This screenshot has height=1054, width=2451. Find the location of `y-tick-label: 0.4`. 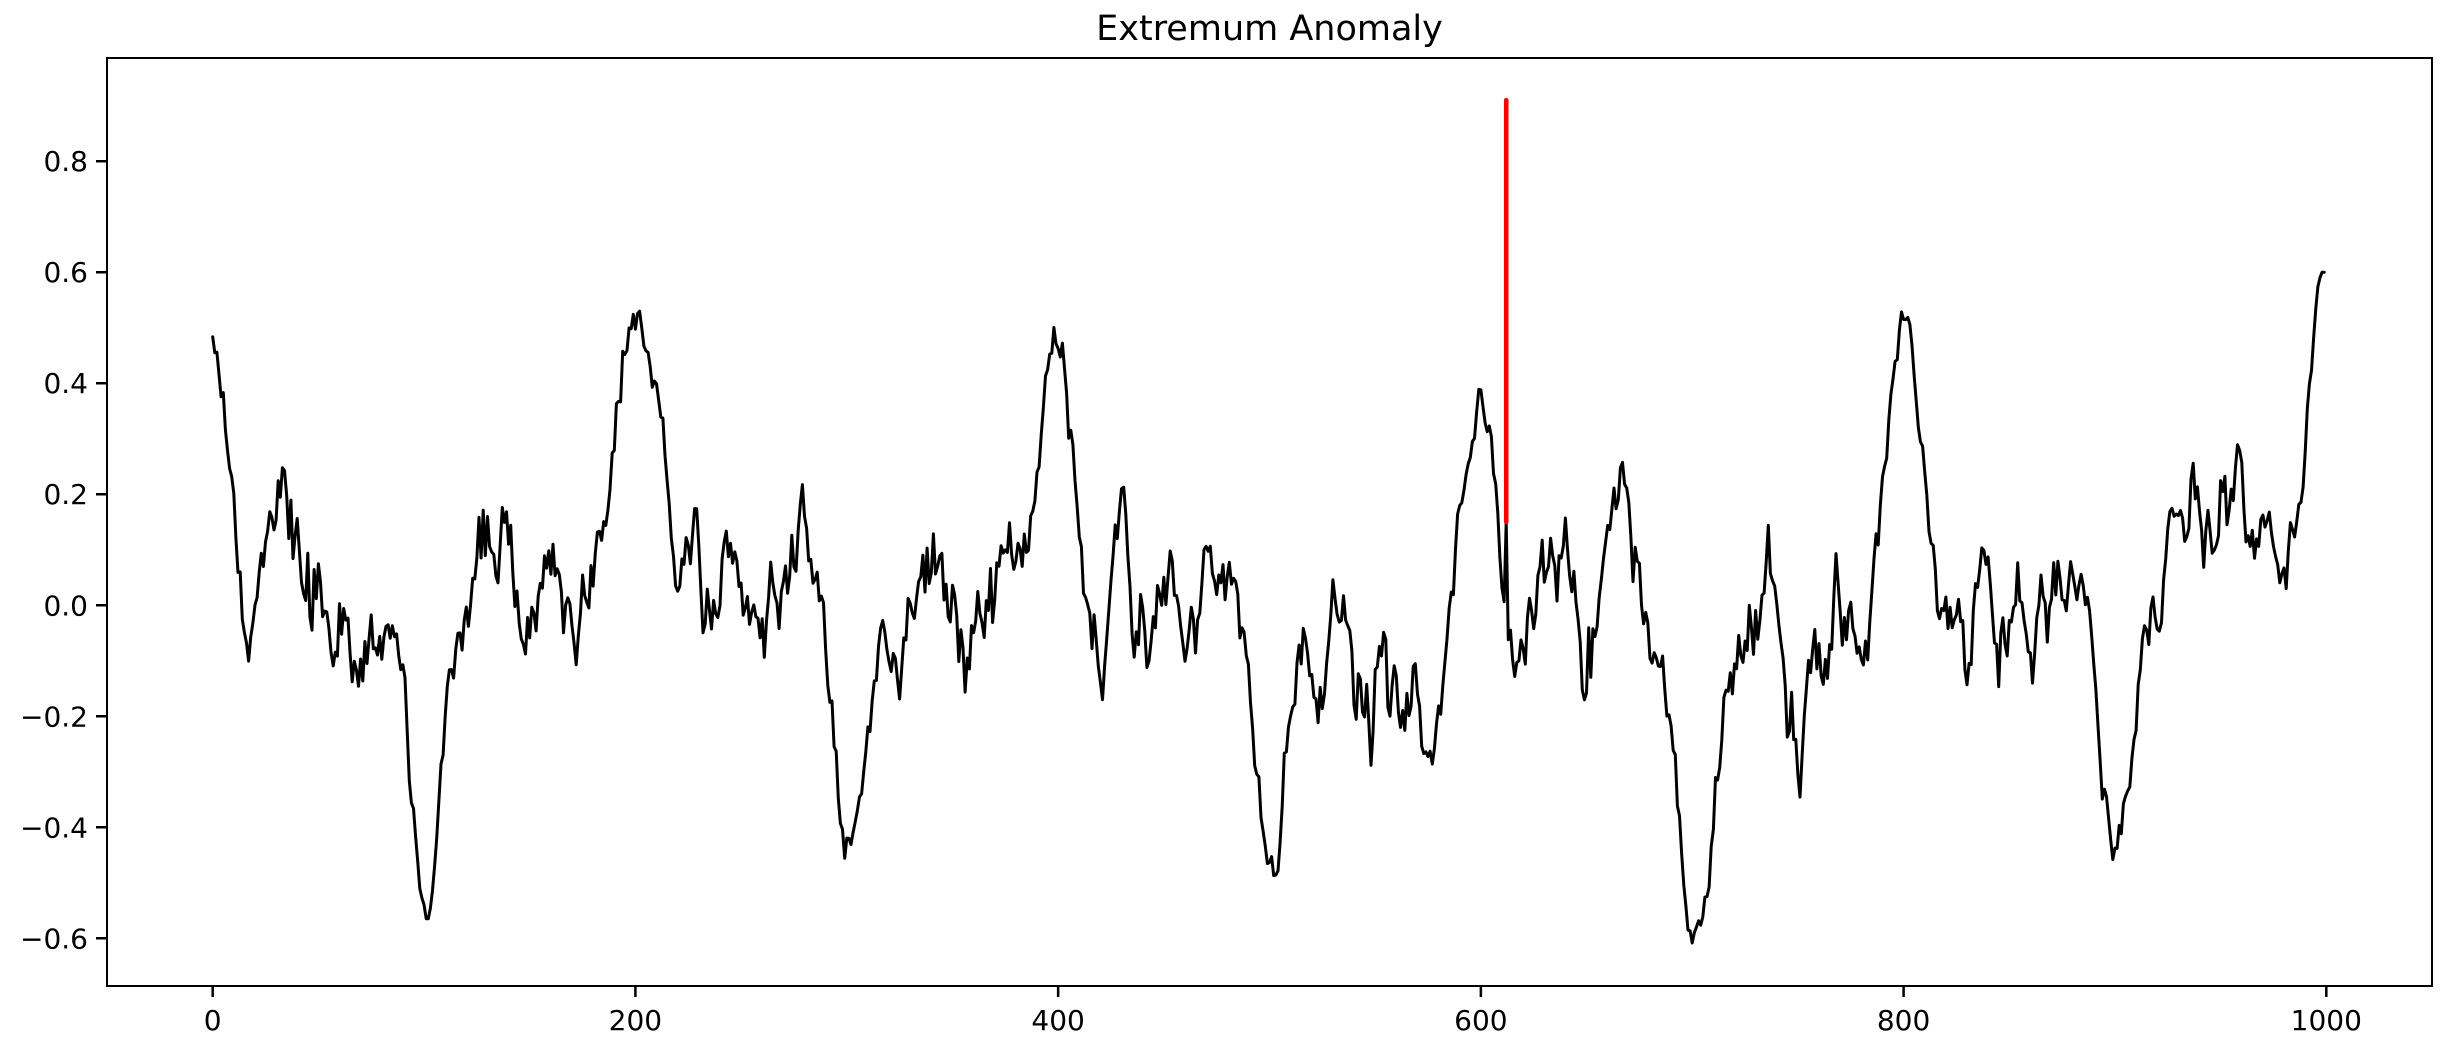

y-tick-label: 0.4 is located at coordinates (65, 383).